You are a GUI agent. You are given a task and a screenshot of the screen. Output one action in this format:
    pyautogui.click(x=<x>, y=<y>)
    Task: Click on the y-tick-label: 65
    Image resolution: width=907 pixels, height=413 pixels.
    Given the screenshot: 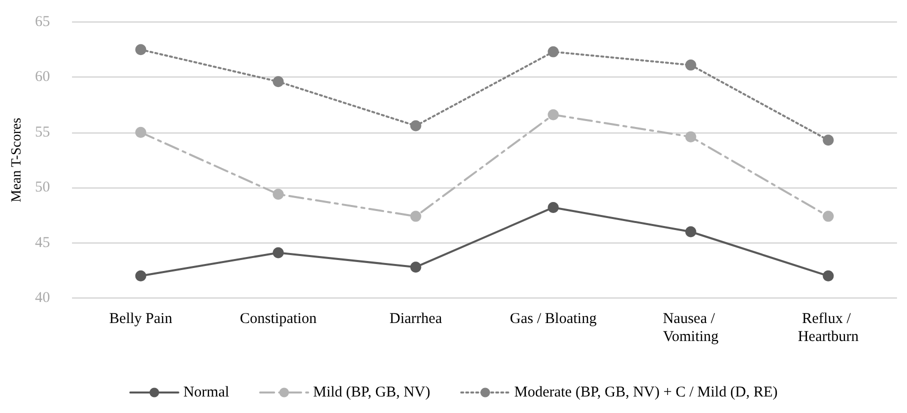 What is the action you would take?
    pyautogui.click(x=42, y=22)
    